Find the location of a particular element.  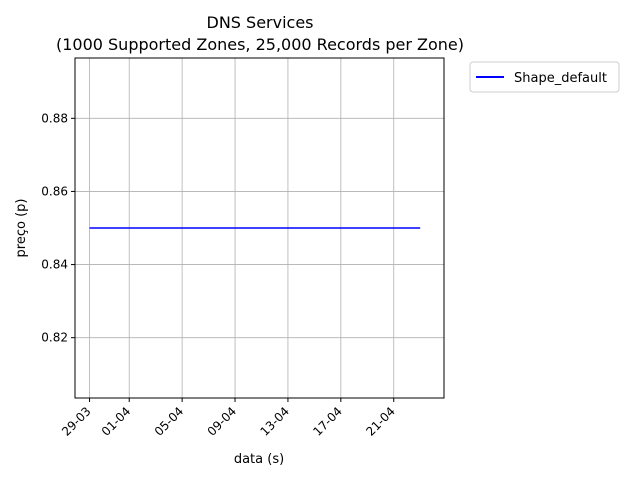

legend-box is located at coordinates (544, 77).